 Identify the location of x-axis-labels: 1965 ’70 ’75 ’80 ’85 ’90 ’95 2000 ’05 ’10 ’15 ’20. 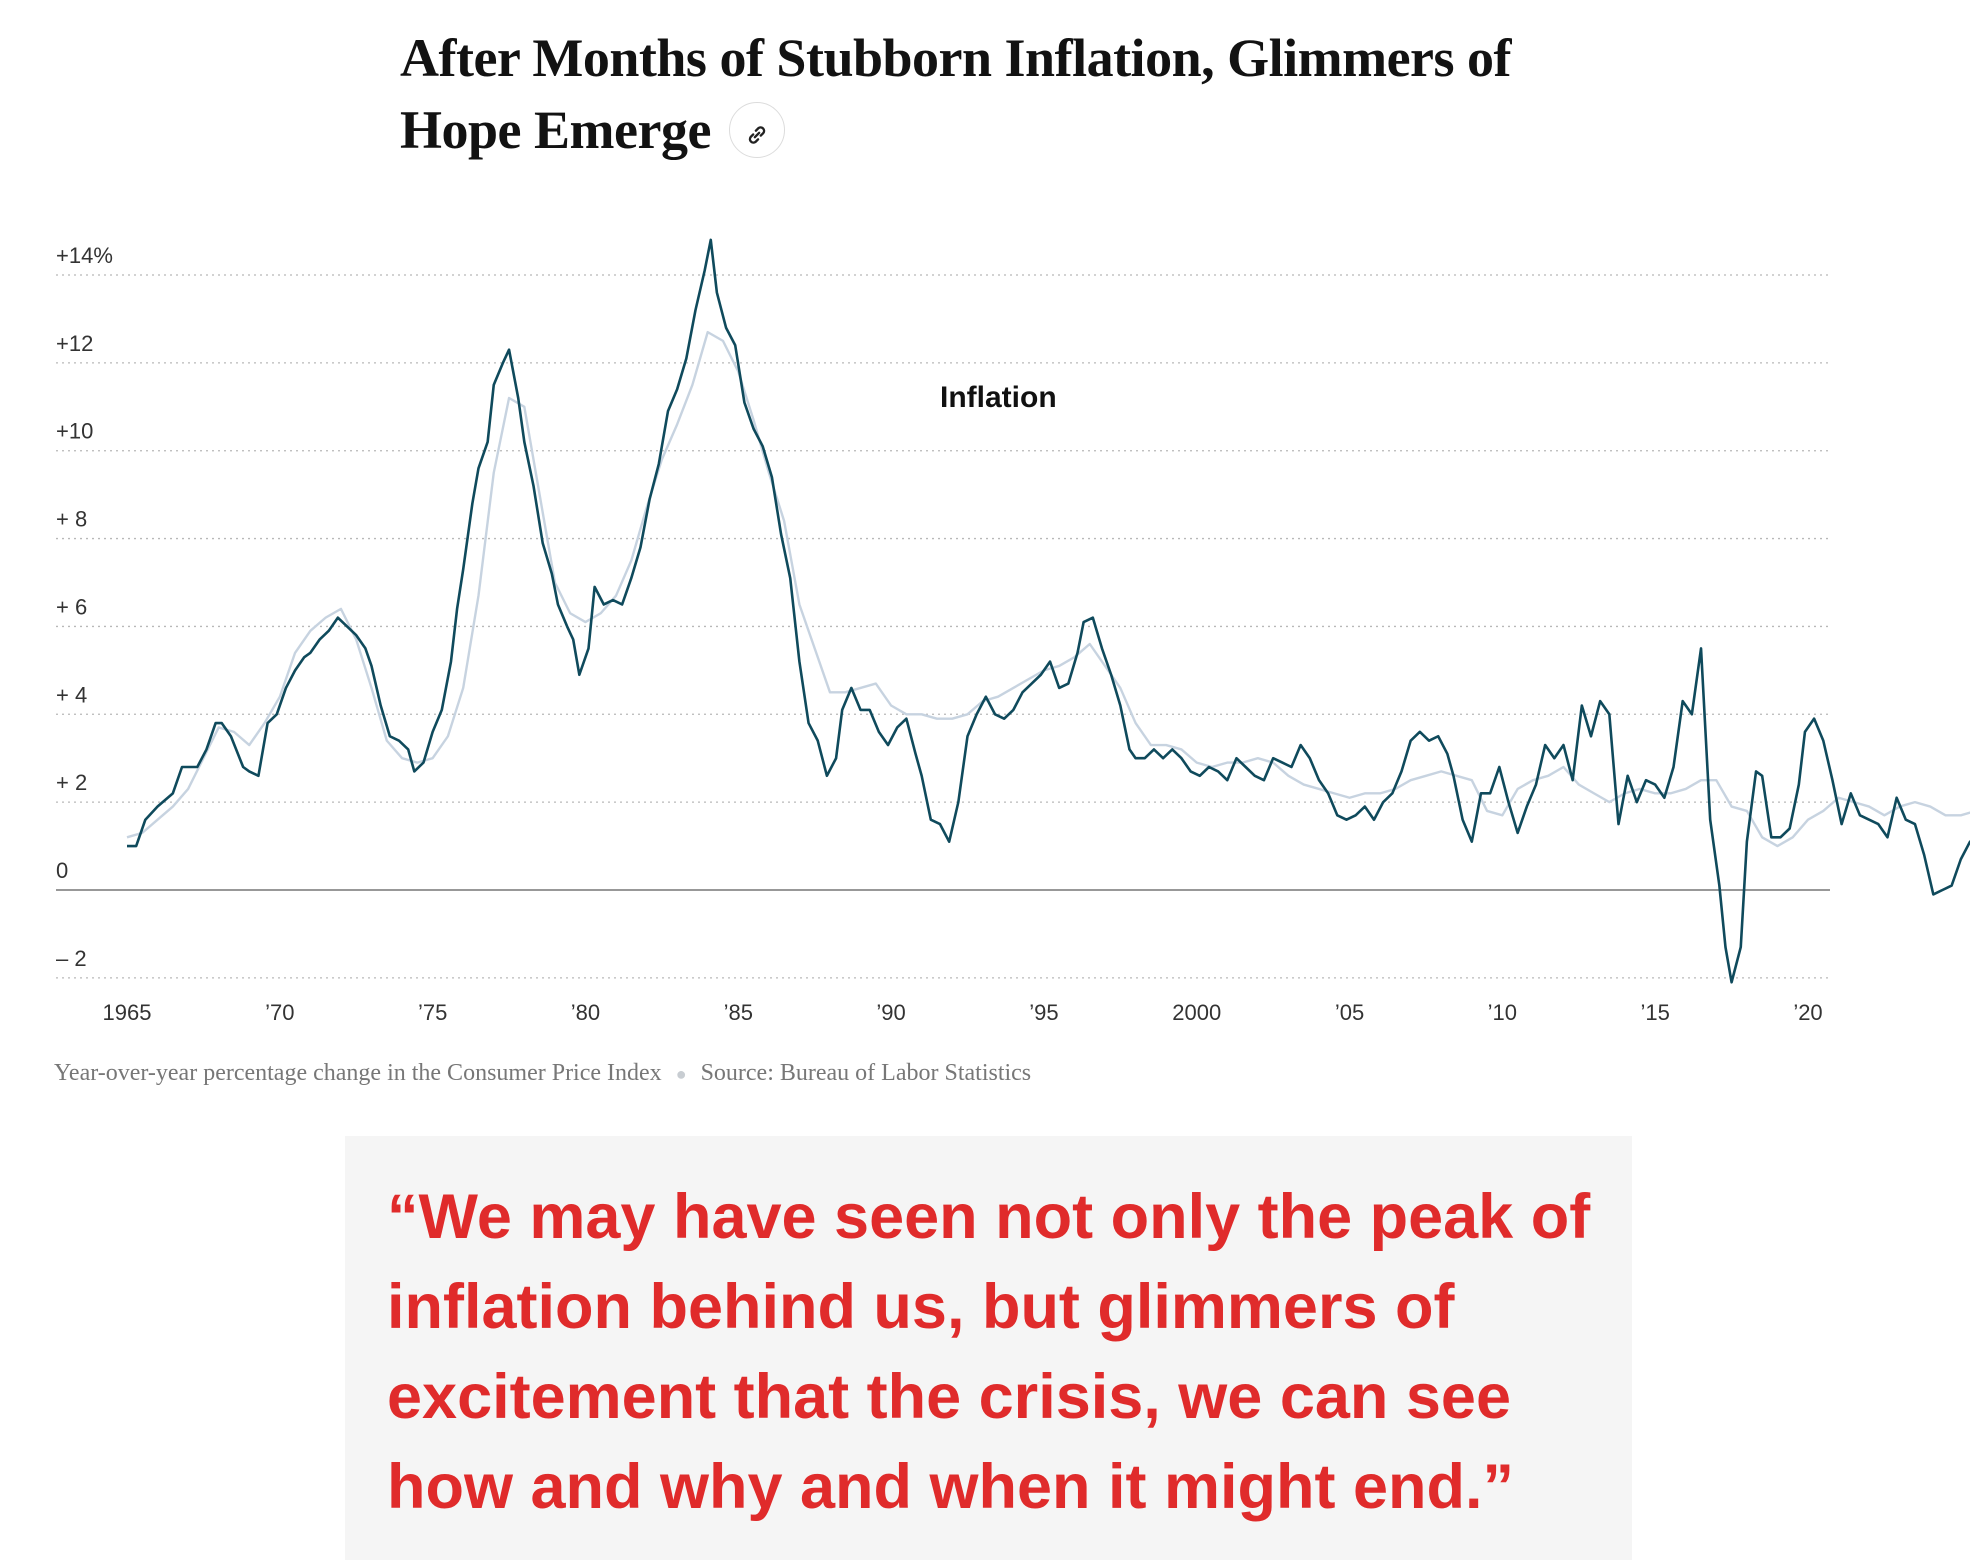
(963, 1012).